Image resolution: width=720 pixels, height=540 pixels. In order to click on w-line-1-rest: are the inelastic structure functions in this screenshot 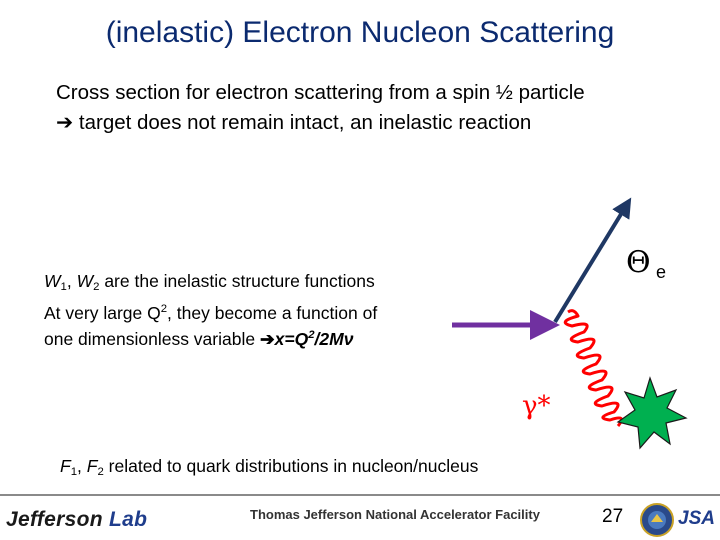, I will do `click(237, 281)`.